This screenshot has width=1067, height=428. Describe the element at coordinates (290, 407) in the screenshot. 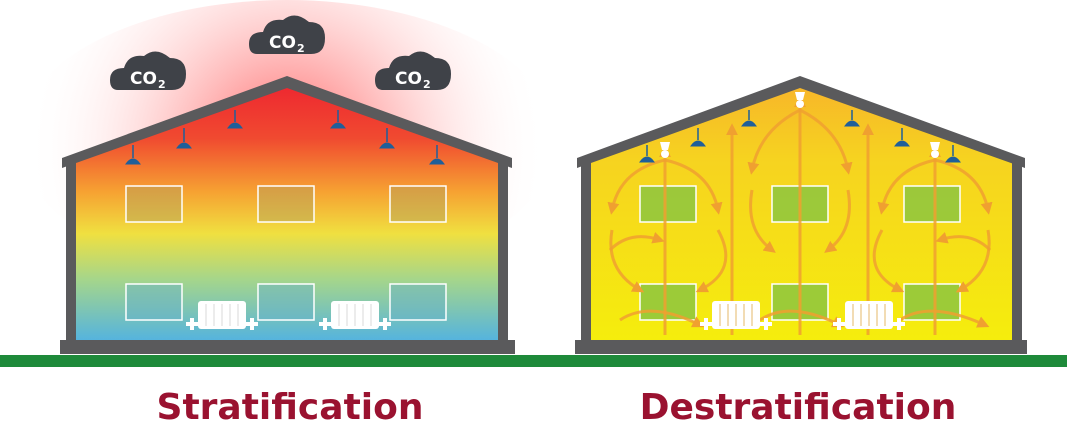

I see `stratification-caption: Stratification` at that location.